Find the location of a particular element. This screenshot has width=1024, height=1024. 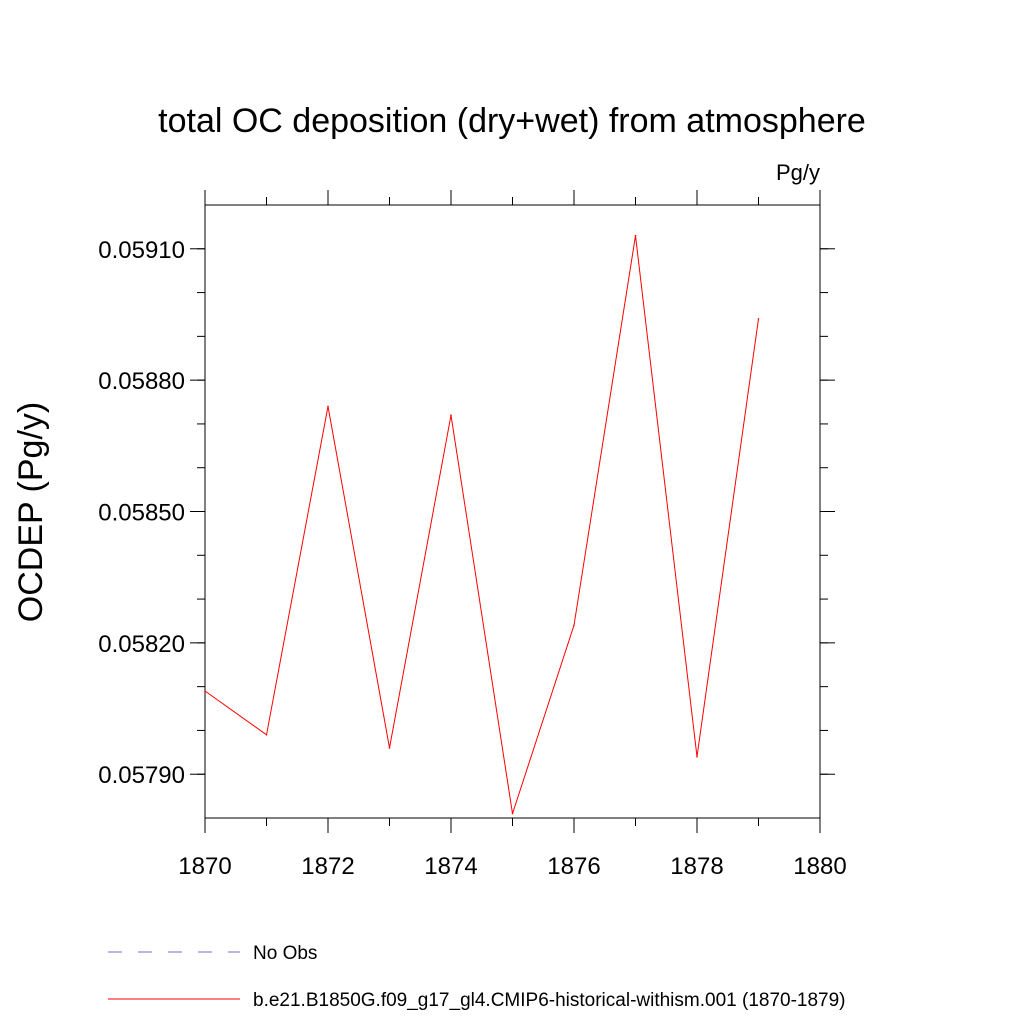

y-axis-label: OCDEP (Pg/y) is located at coordinates (31, 512).